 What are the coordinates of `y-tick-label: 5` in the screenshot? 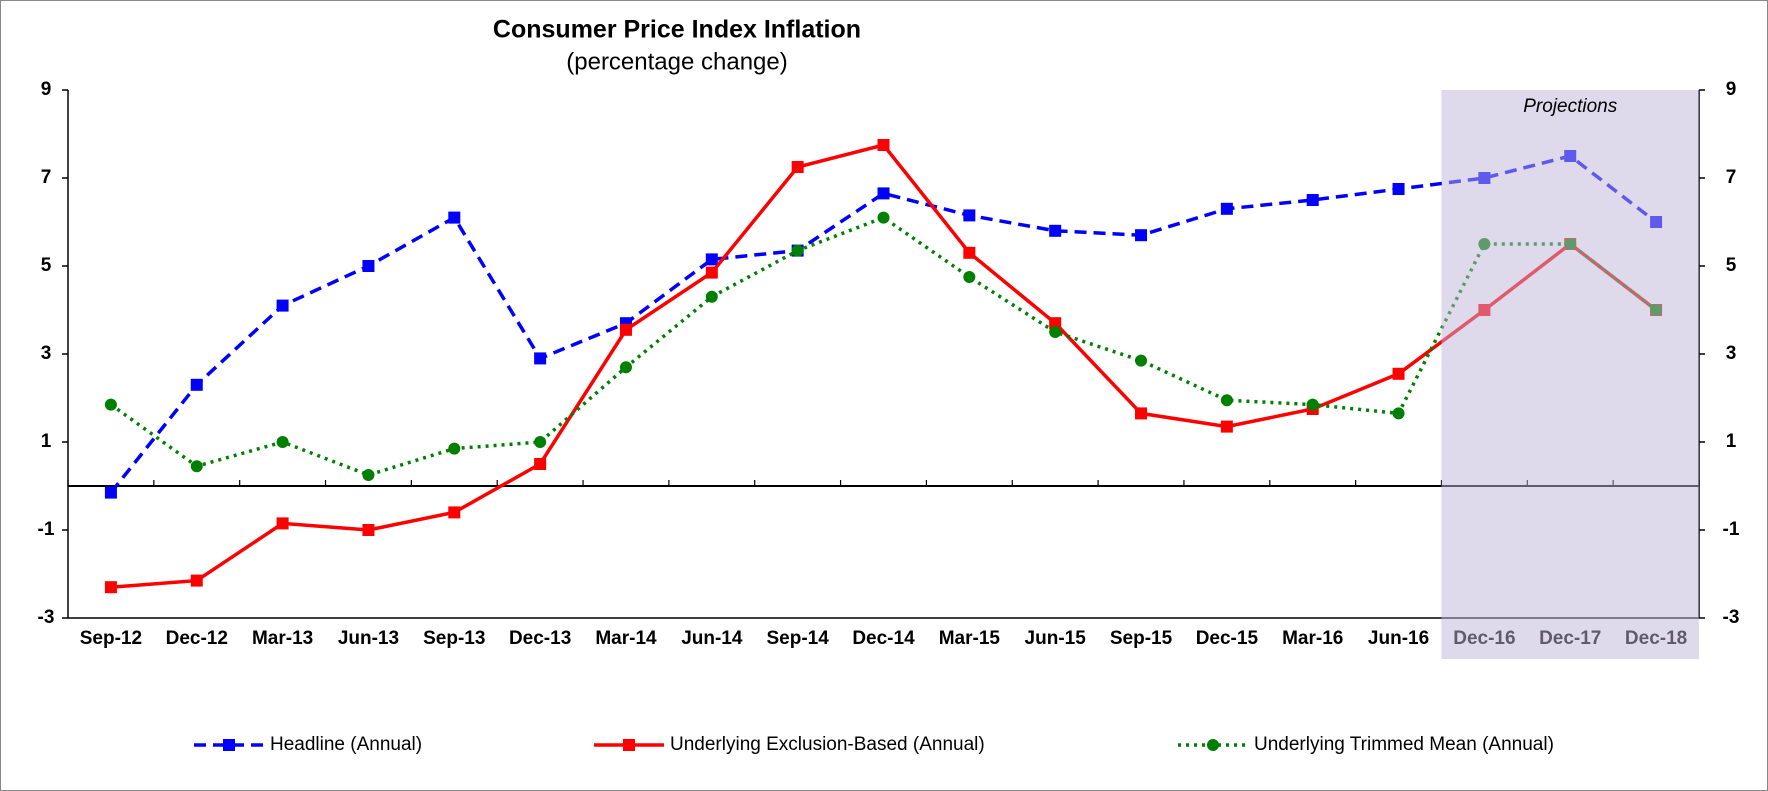 It's located at (46, 265).